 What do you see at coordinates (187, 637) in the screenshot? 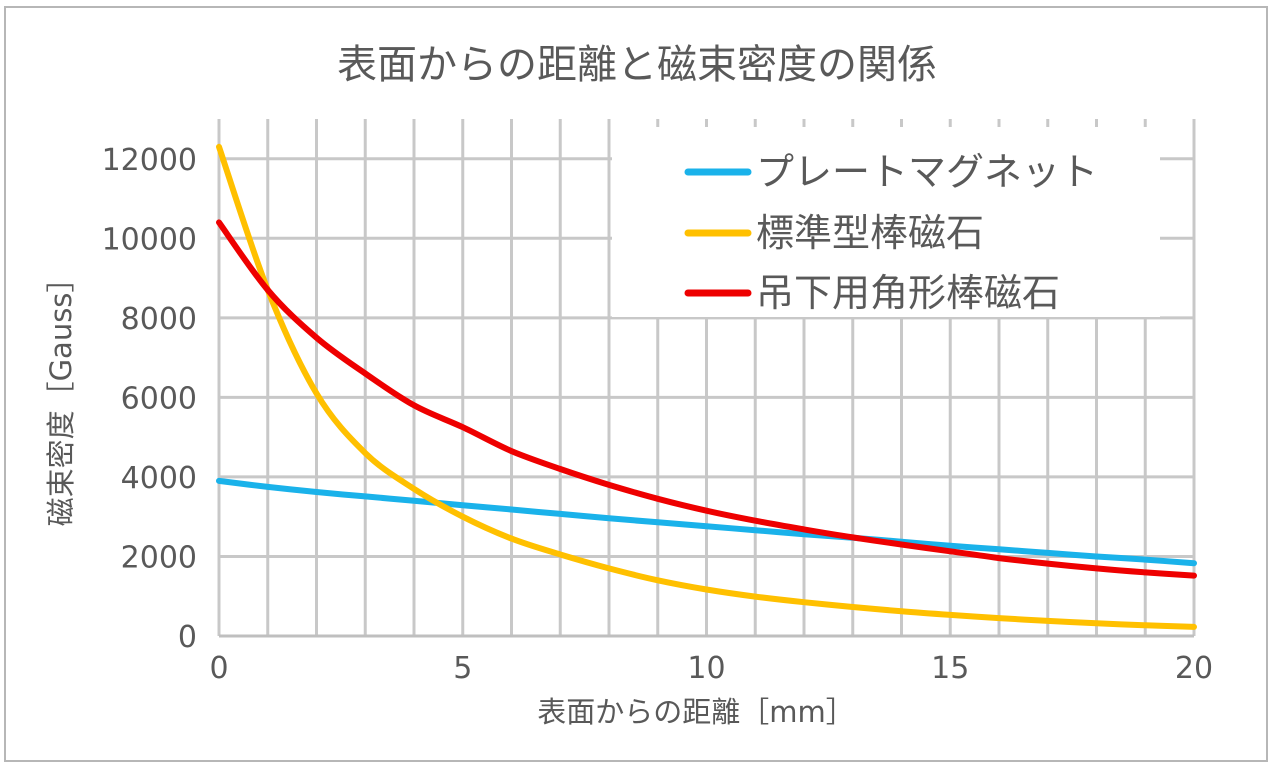
I see `y-tick-label: 0` at bounding box center [187, 637].